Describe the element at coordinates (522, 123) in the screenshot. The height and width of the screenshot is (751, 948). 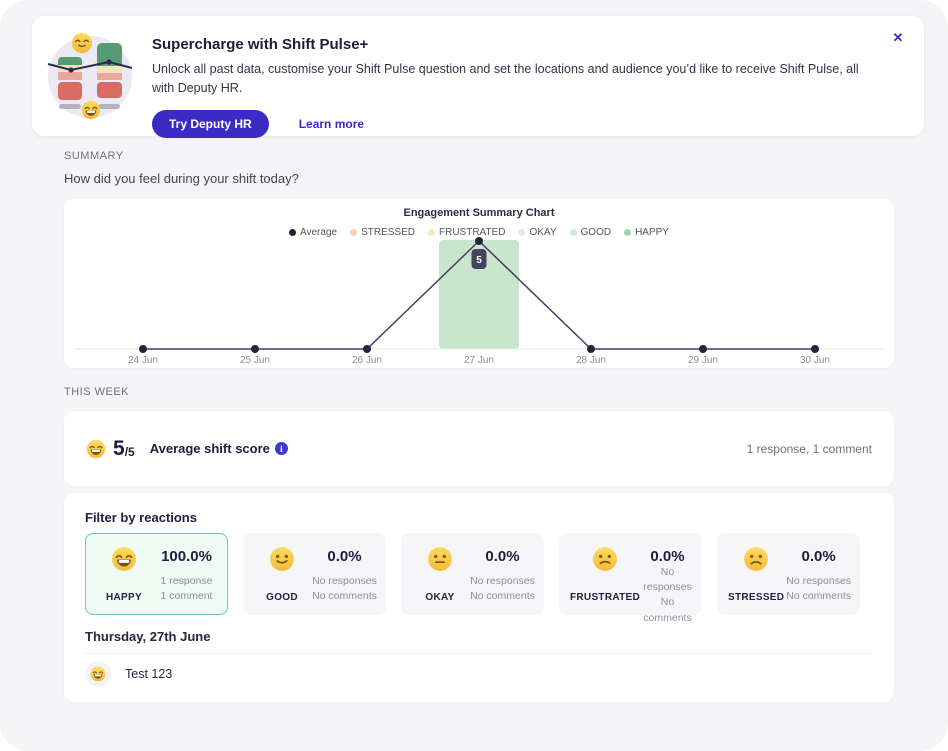
I see `banner-actions: Try Deputy HR Learn more` at that location.